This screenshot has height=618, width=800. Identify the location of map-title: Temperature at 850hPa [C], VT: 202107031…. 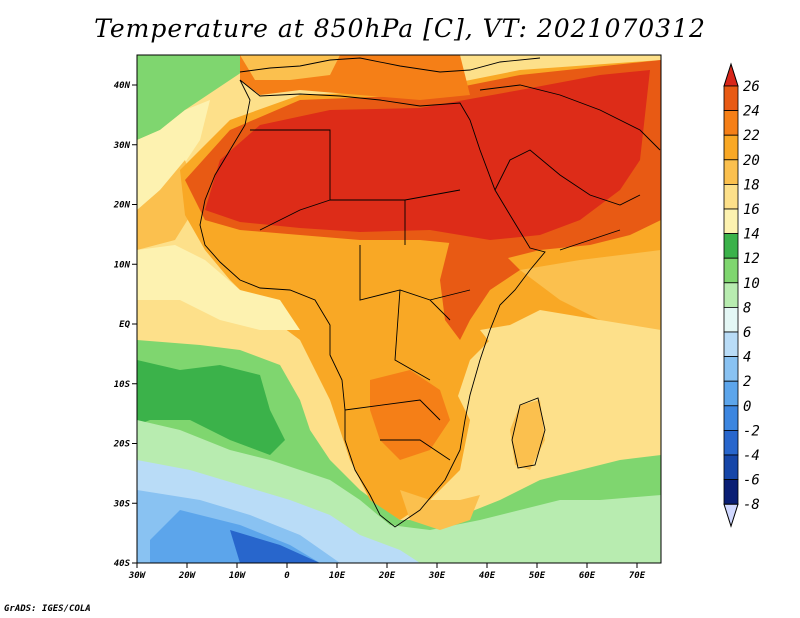
(400, 28).